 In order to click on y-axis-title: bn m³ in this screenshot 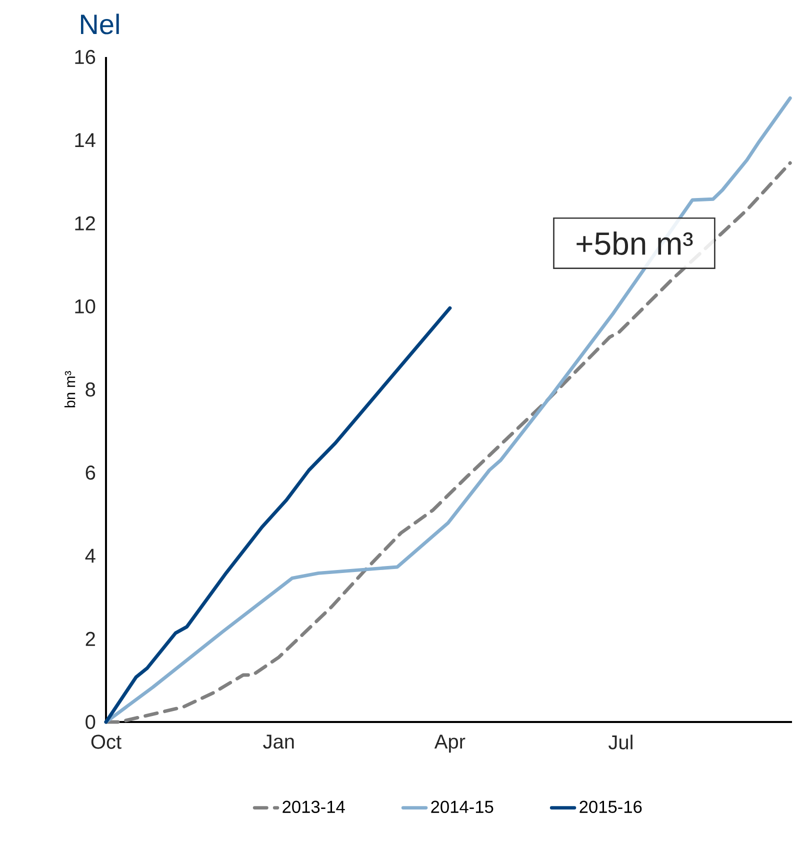, I will do `click(70, 389)`.